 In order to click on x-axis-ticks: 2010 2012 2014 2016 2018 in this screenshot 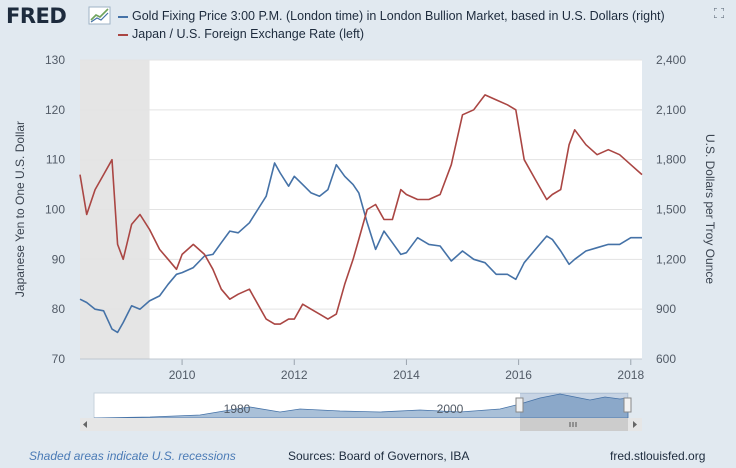, I will do `click(362, 370)`.